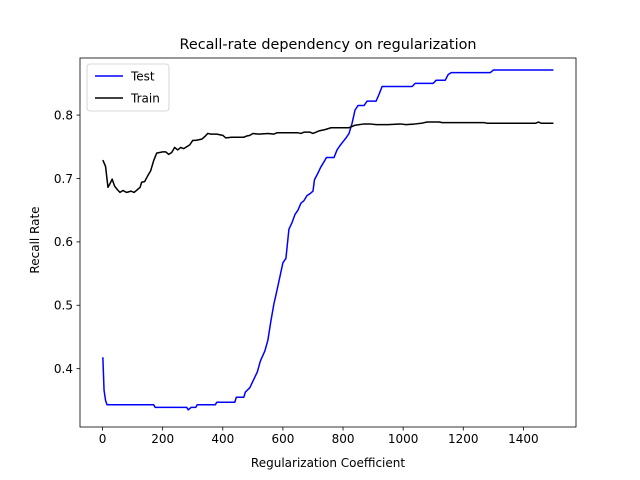 This screenshot has width=640, height=480. What do you see at coordinates (328, 463) in the screenshot?
I see `x-axis-label: Regularization Coefficient` at bounding box center [328, 463].